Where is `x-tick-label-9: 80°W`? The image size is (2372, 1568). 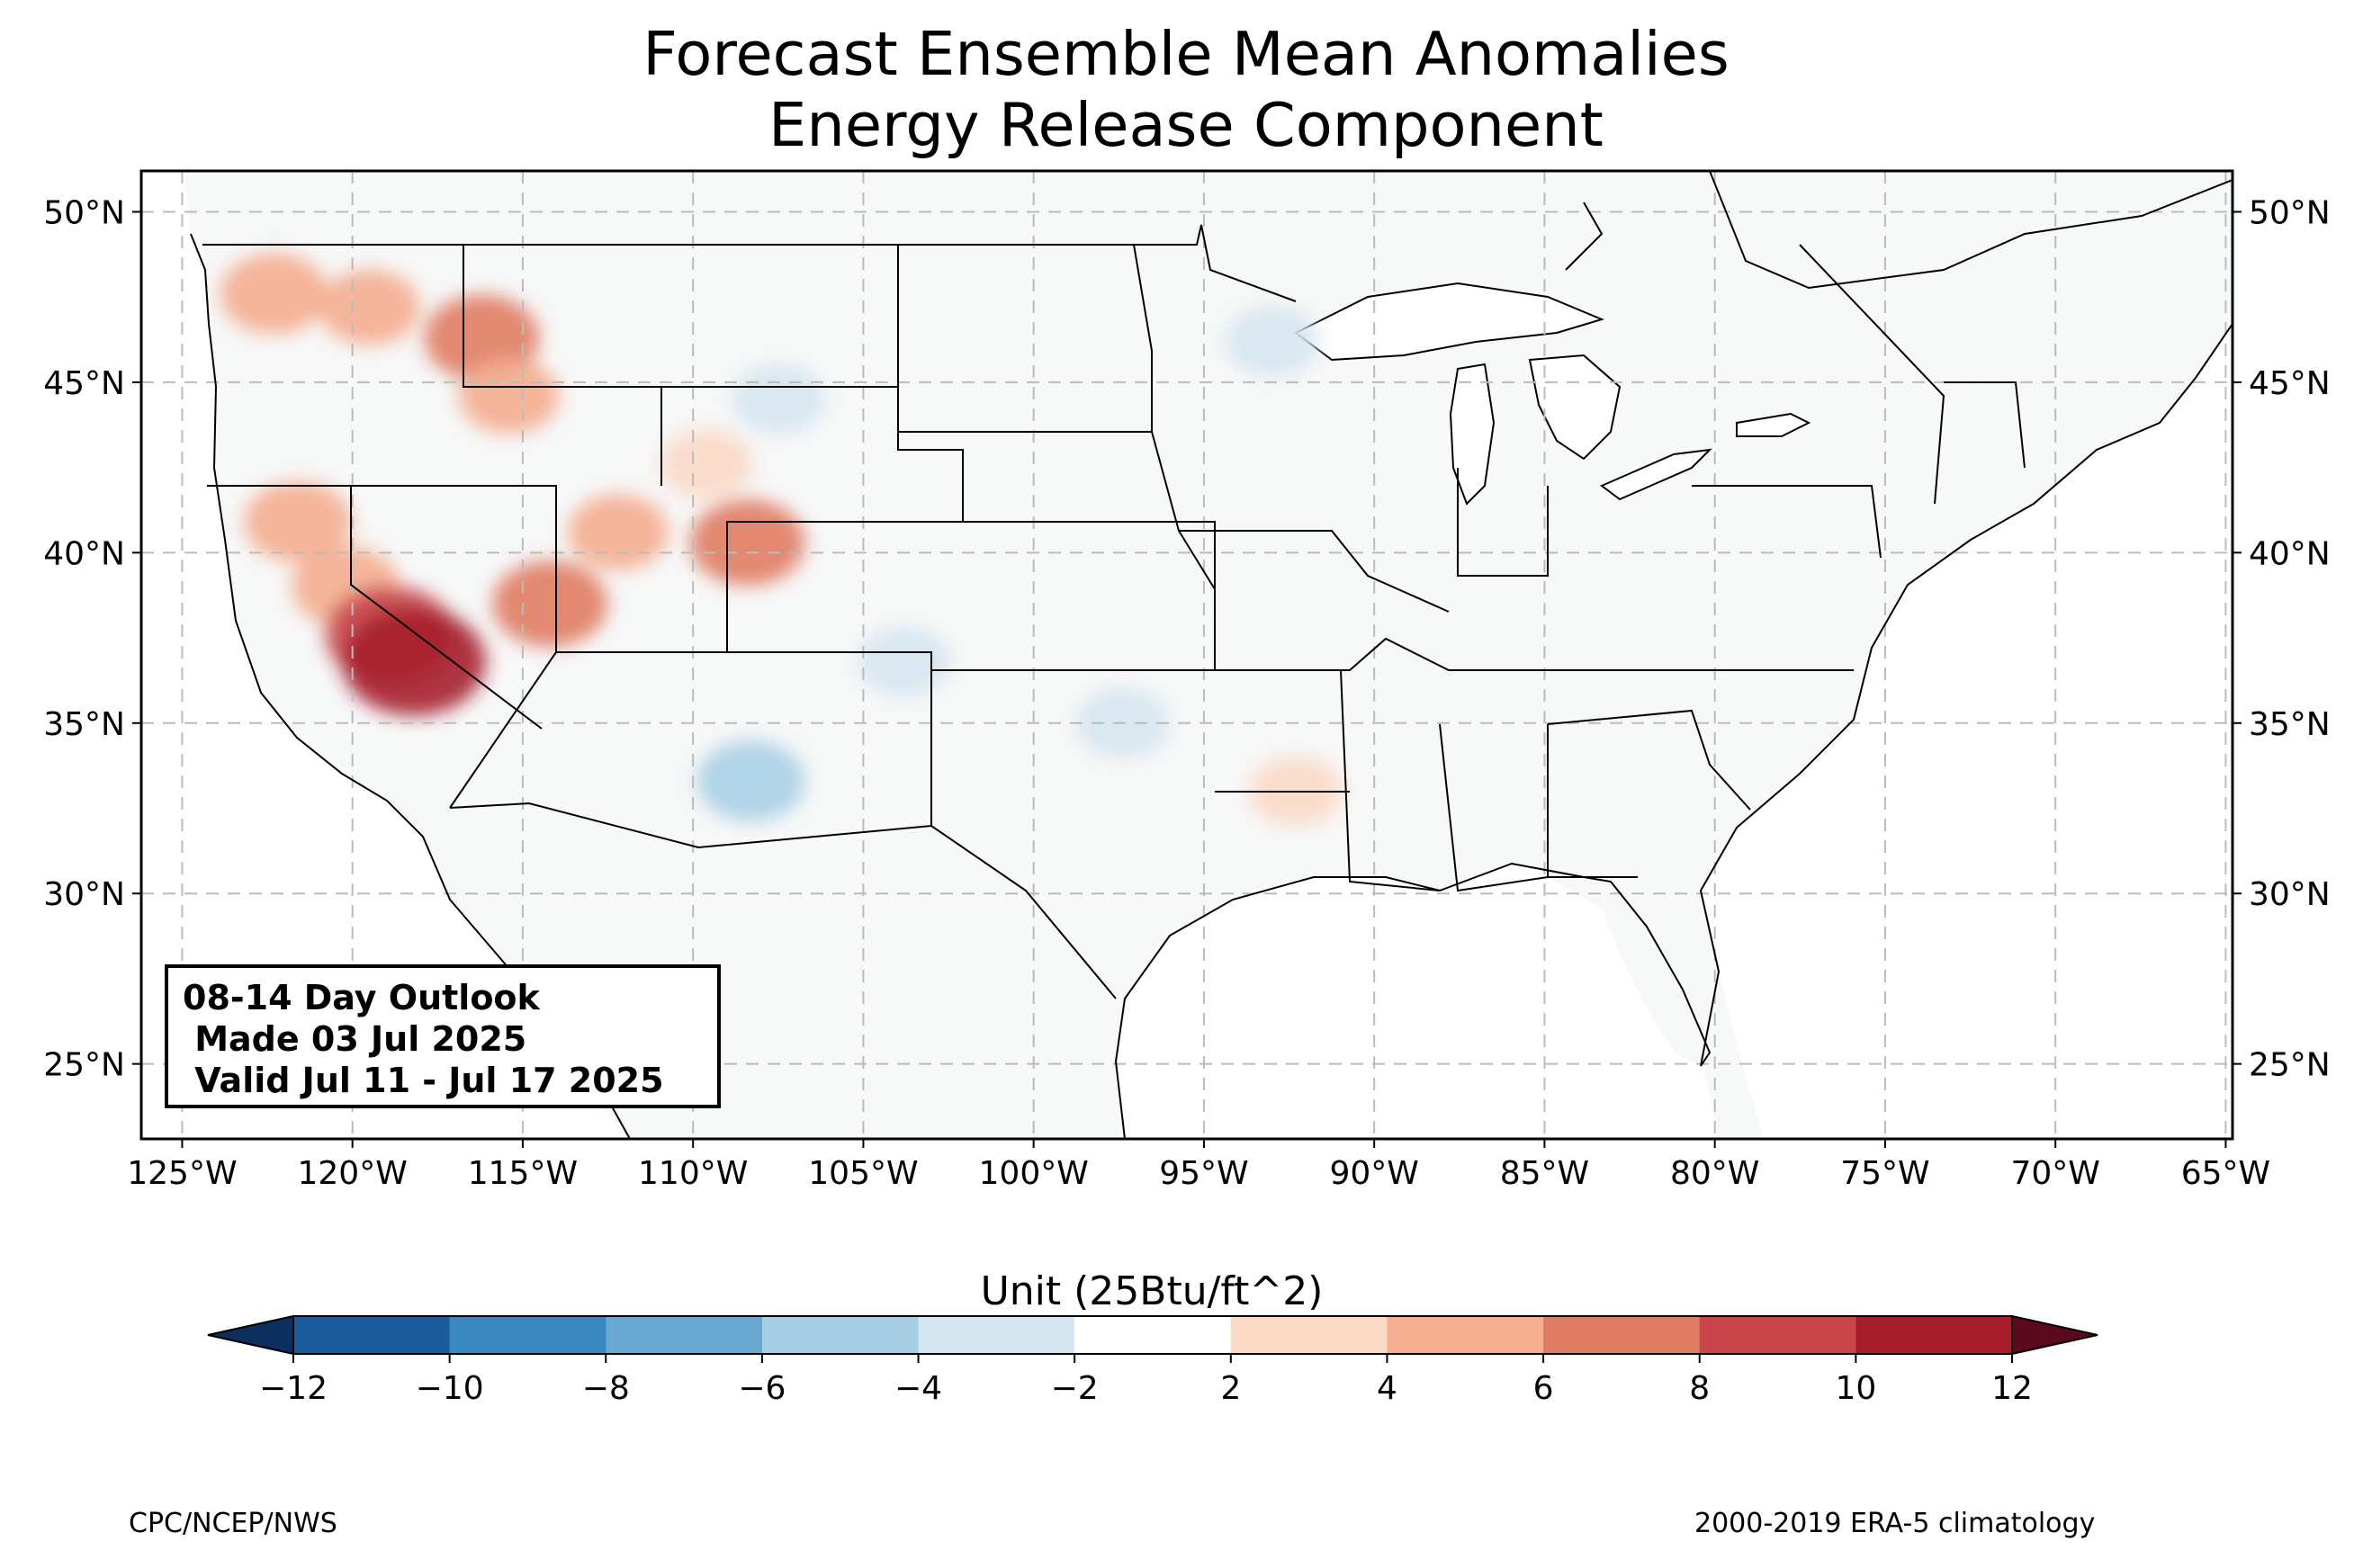 x-tick-label-9: 80°W is located at coordinates (1715, 1173).